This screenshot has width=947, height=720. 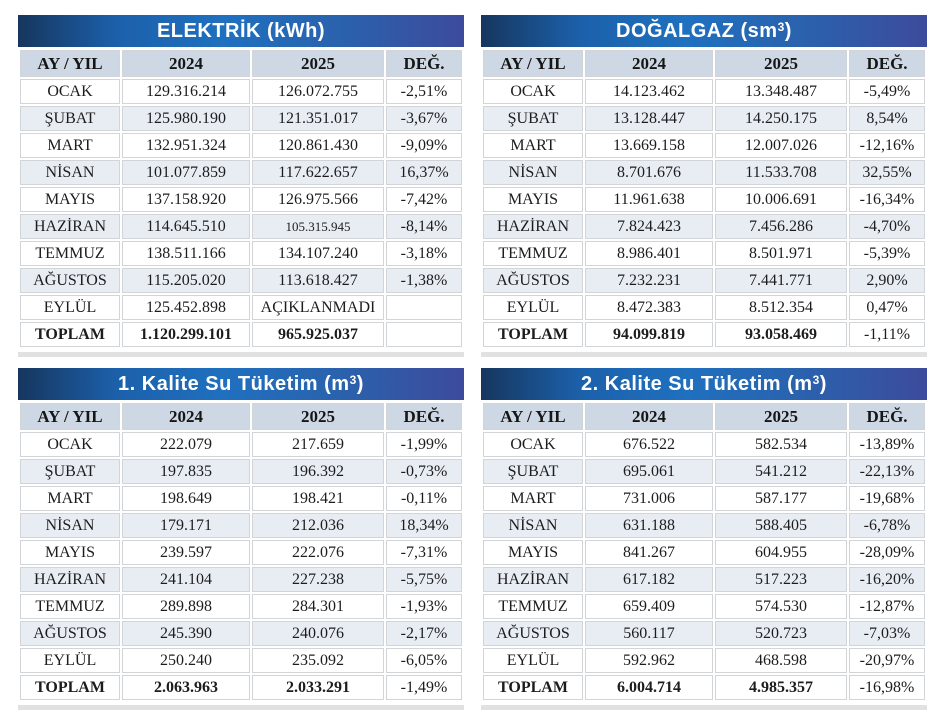 I want to click on table-row: HAZİRAN 617.182 517.223 -16,20%, so click(x=704, y=579).